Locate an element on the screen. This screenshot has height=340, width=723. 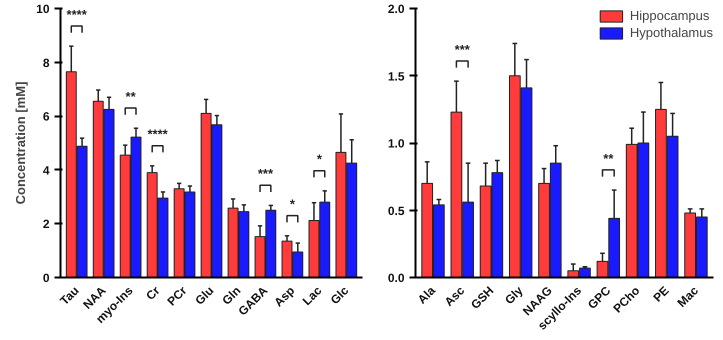
y-tick-label: 0.0 is located at coordinates (396, 278).